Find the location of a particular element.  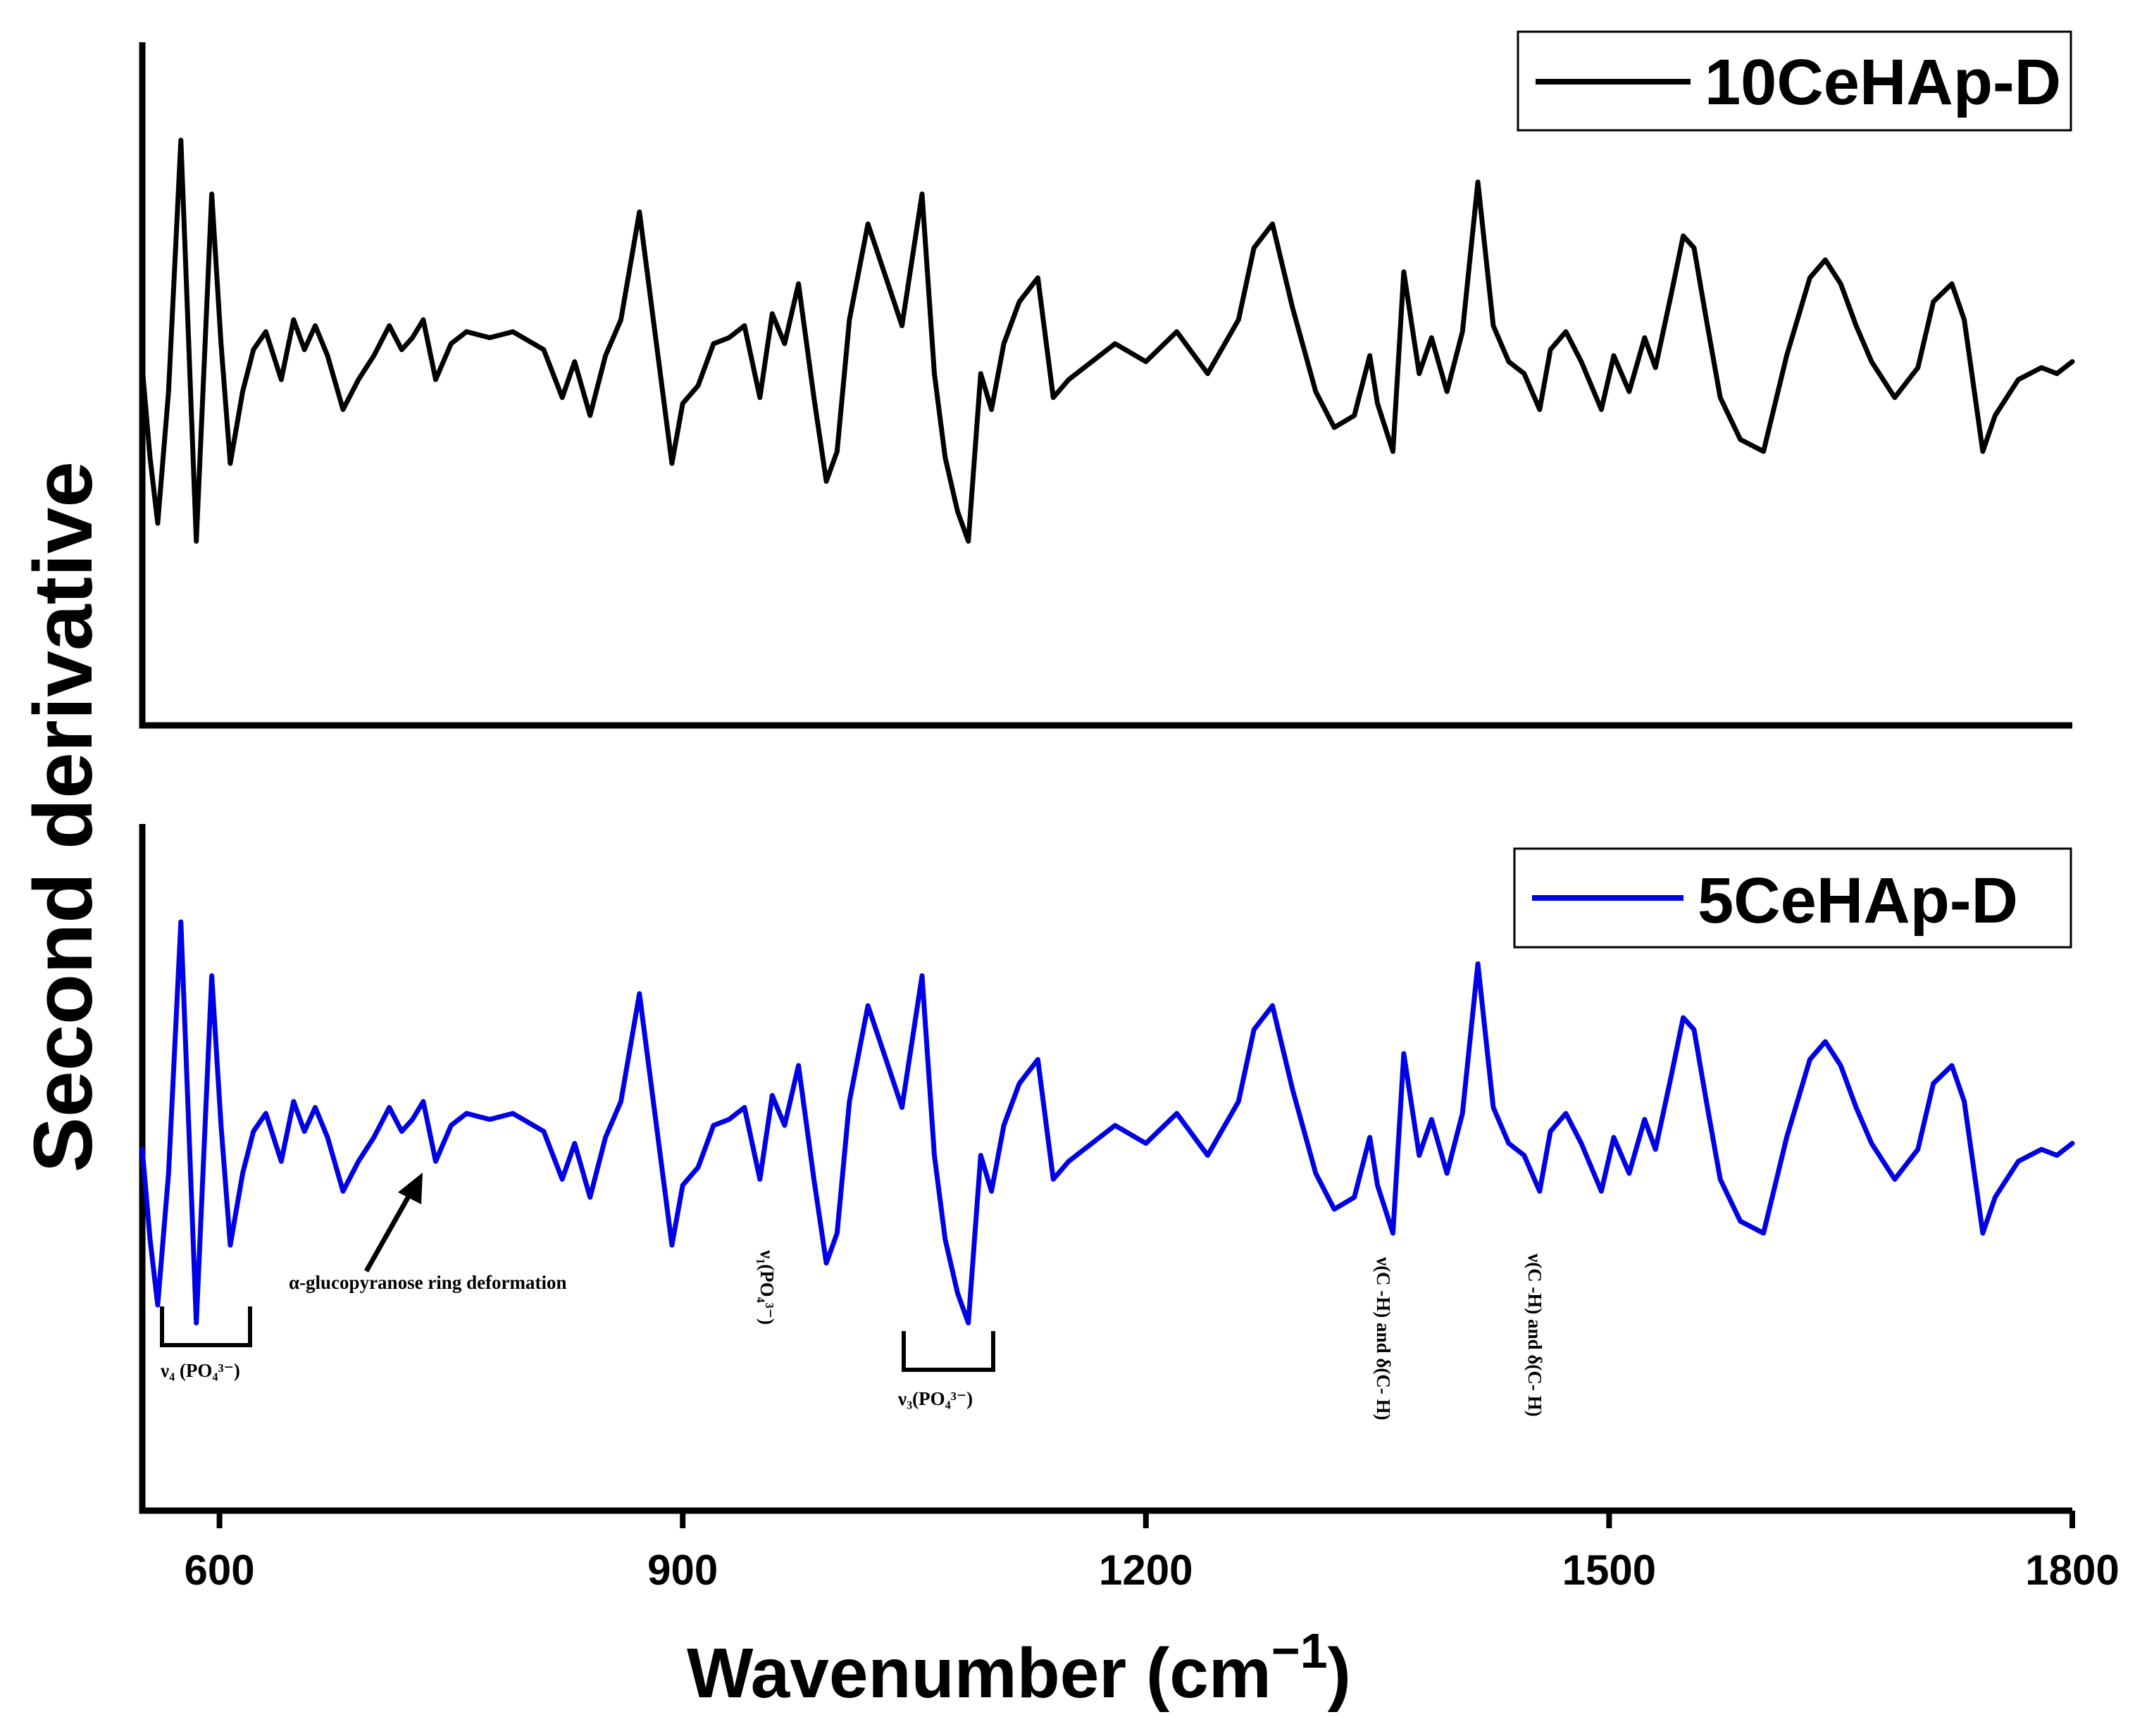

y-axis-title: Second derivative is located at coordinates (63, 817).